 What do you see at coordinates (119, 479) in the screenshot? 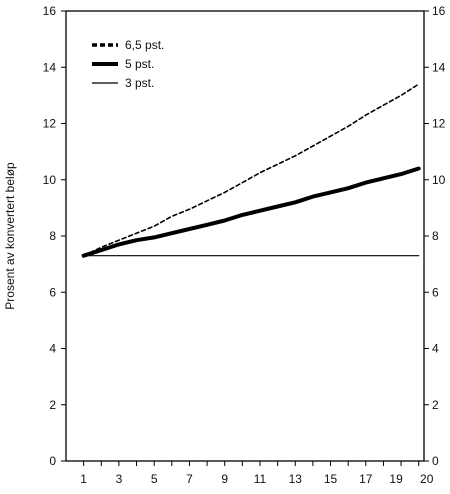
I see `x-tick-label: 3` at bounding box center [119, 479].